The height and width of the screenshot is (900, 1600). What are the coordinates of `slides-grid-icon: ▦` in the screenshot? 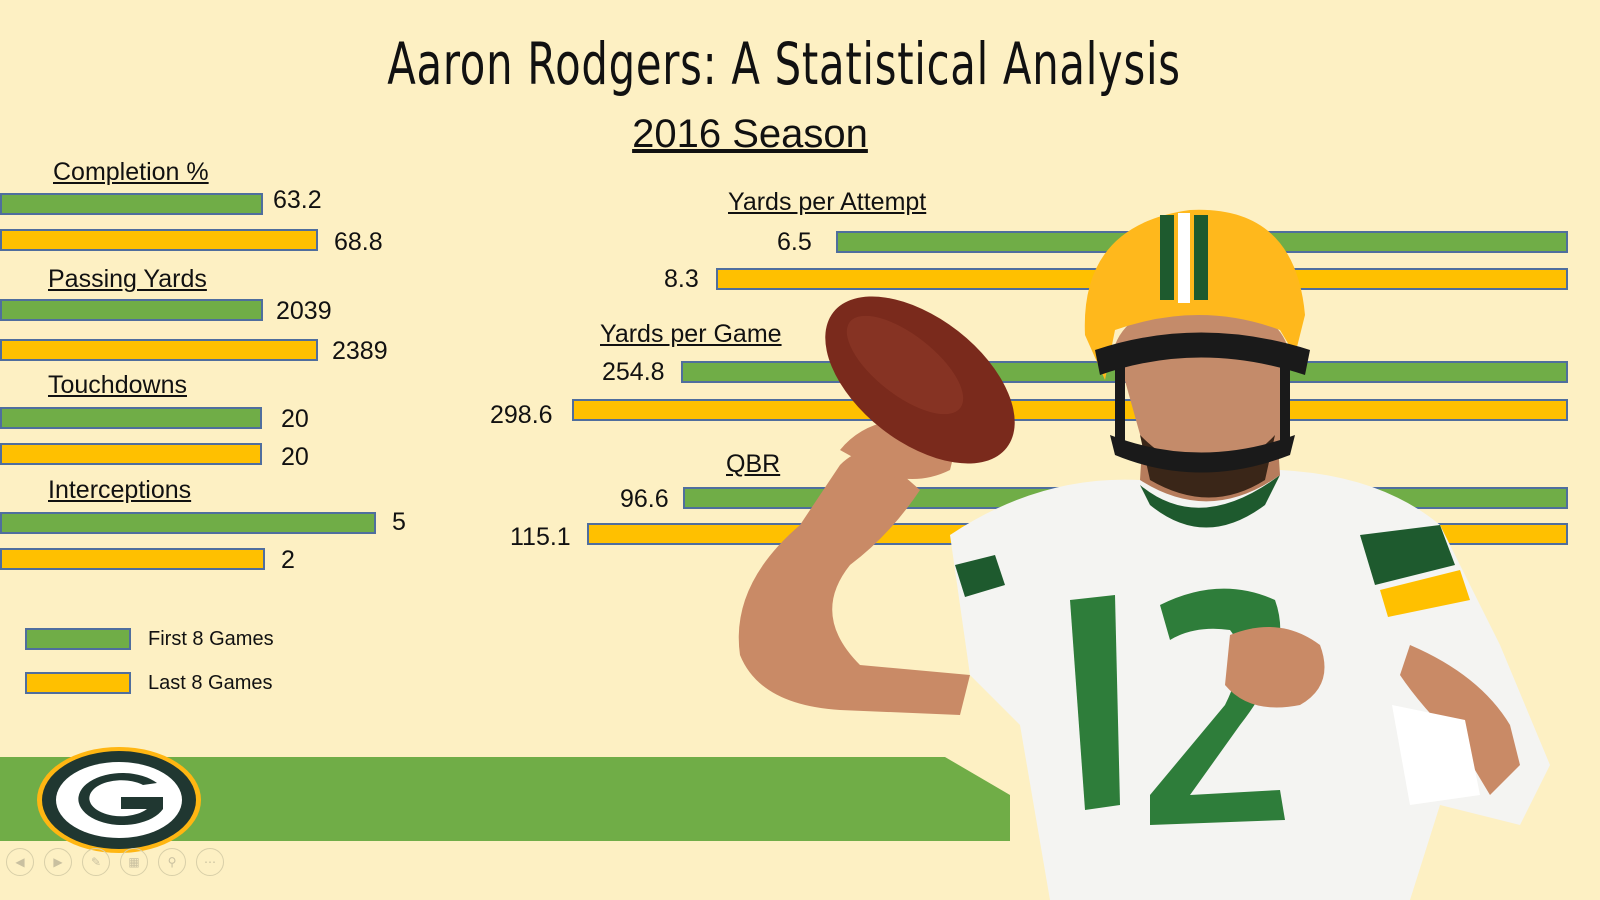 It's located at (134, 862).